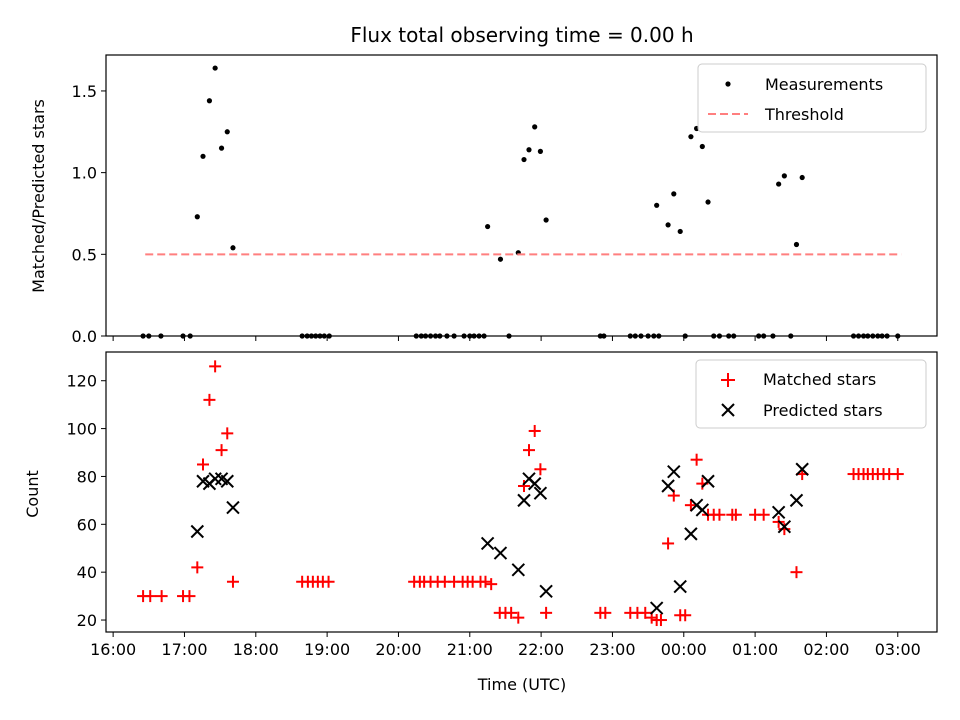  What do you see at coordinates (113, 649) in the screenshot?
I see `x-tick-label: 16:00` at bounding box center [113, 649].